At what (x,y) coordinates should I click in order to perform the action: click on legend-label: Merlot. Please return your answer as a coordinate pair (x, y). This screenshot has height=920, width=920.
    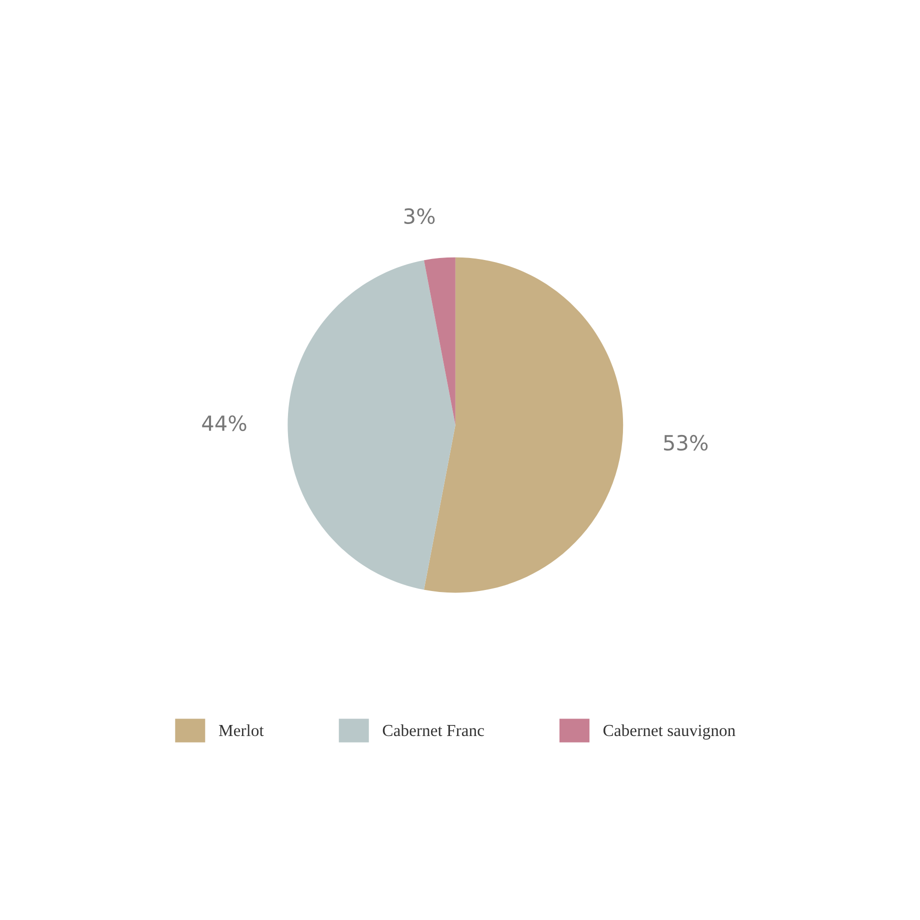
    Looking at the image, I should click on (241, 730).